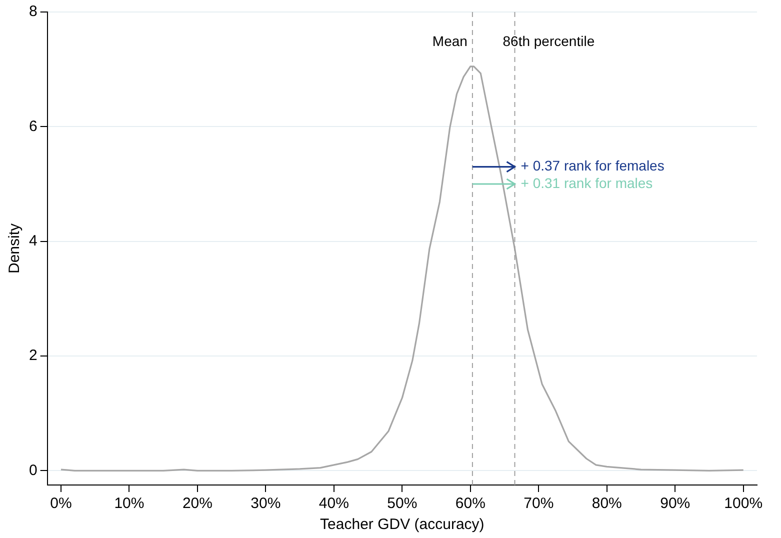 The height and width of the screenshot is (538, 781). I want to click on y-tick-label: 4, so click(33, 241).